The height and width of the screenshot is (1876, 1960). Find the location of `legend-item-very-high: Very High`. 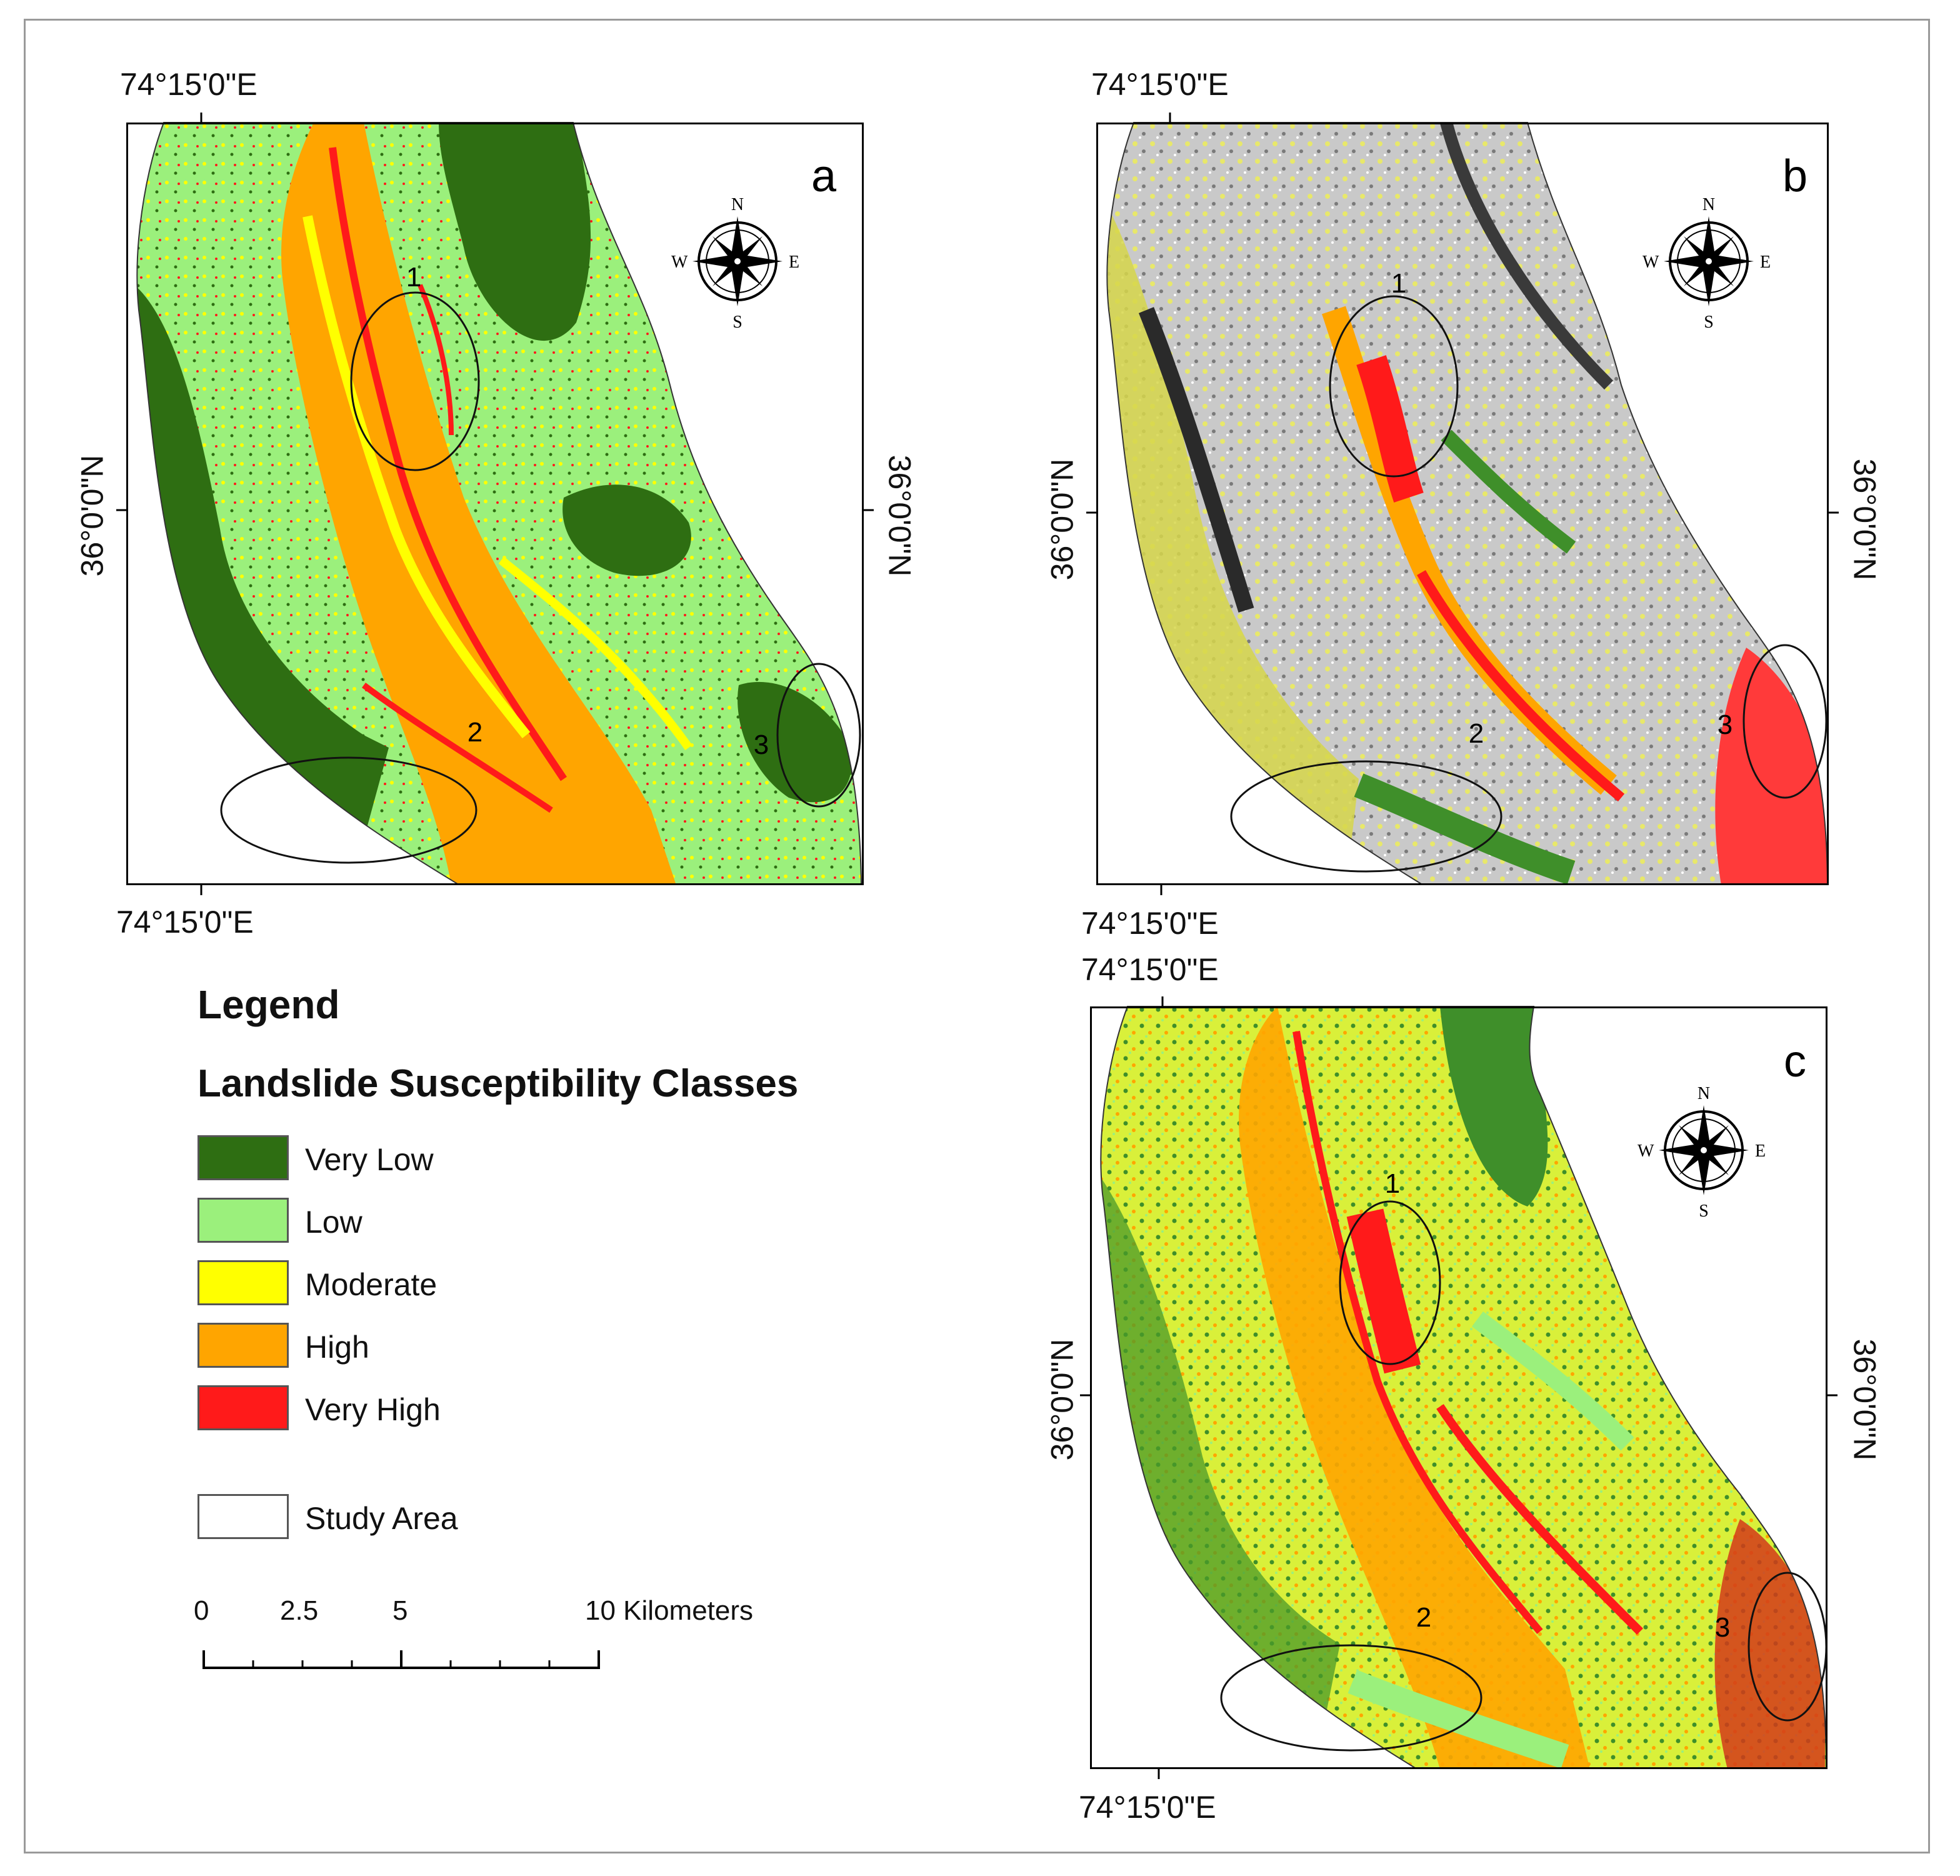

legend-item-very-high: Very High is located at coordinates (479, 1409).